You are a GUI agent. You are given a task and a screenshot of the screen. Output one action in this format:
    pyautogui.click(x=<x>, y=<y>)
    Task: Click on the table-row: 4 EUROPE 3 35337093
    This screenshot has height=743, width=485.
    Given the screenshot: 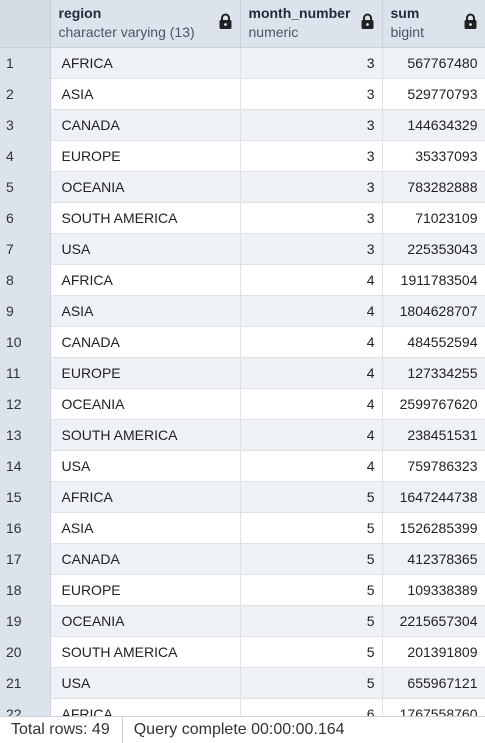 What is the action you would take?
    pyautogui.click(x=242, y=156)
    